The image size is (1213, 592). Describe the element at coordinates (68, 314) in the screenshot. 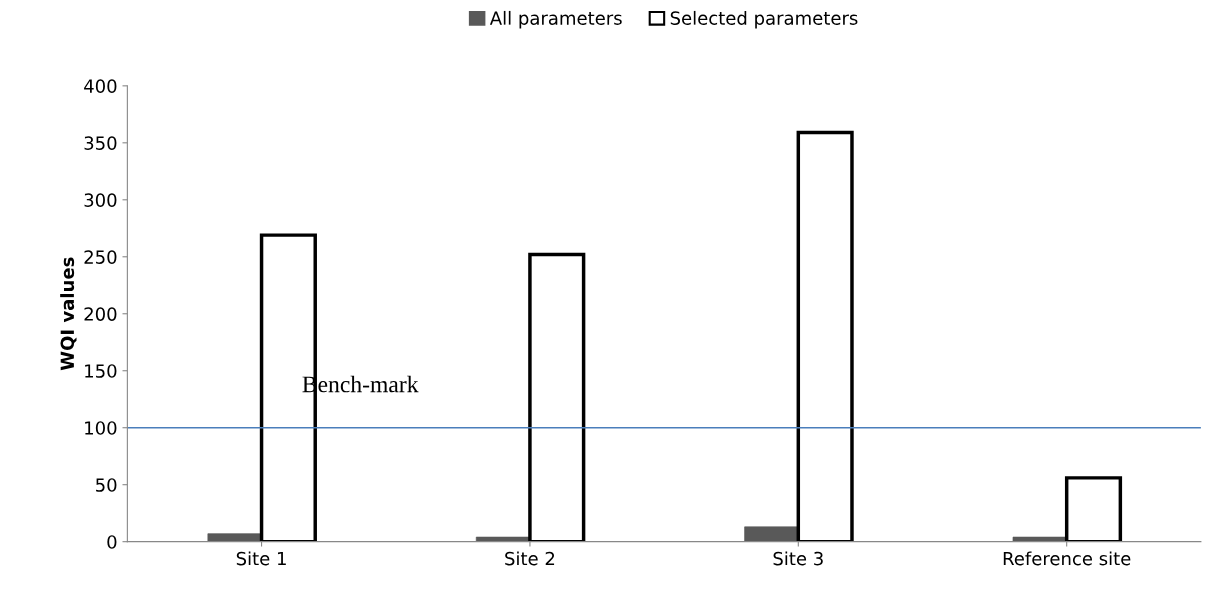

I see `y-axis-title: WQI values` at that location.